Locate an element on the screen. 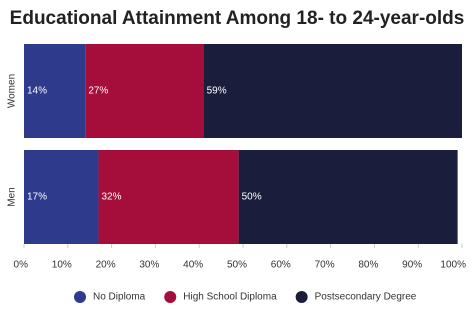 The height and width of the screenshot is (312, 474). legend-label: No Diploma is located at coordinates (119, 297).